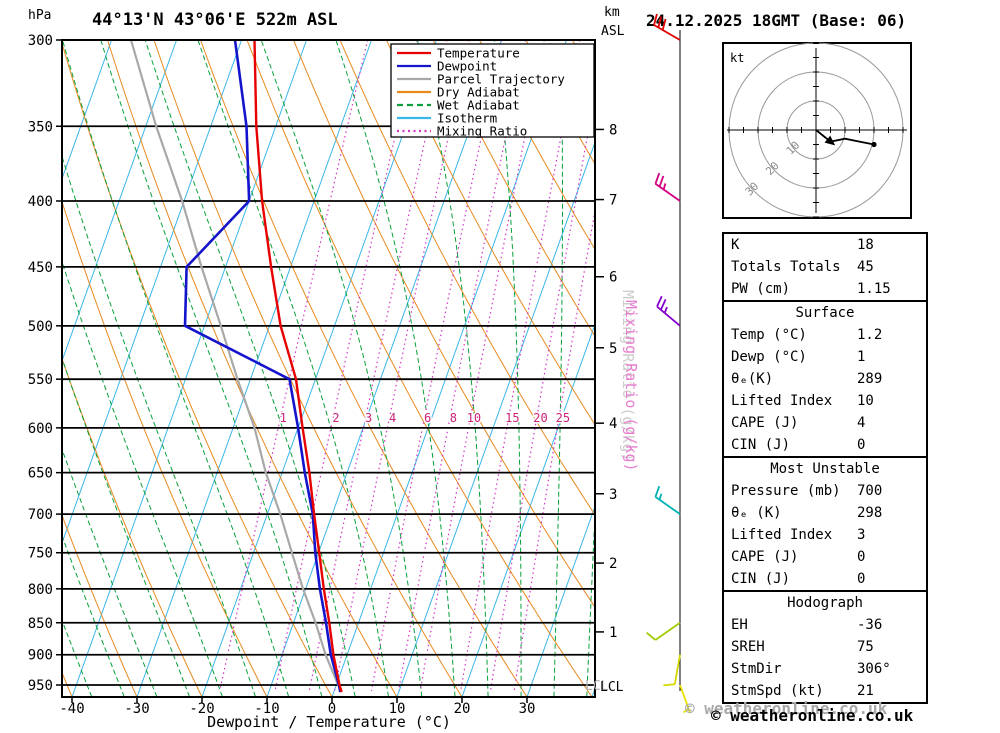 The height and width of the screenshot is (733, 1000). What do you see at coordinates (40, 202) in the screenshot?
I see `pressure-tick-label: 400` at bounding box center [40, 202].